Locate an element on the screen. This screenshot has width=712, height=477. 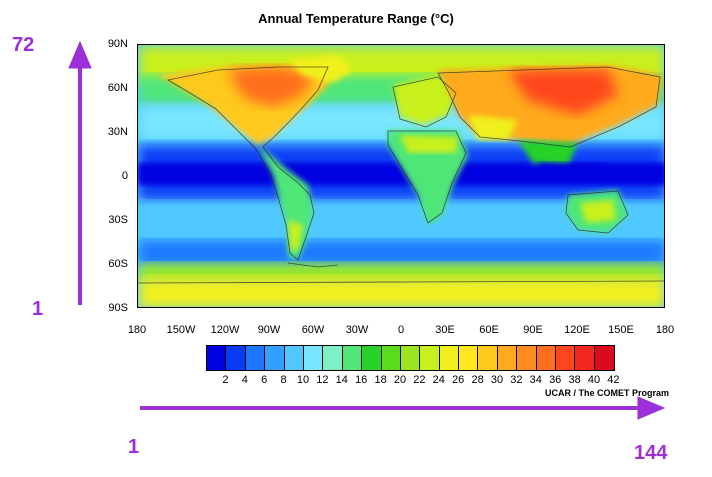
colorbar-label: 18 is located at coordinates (380, 380).